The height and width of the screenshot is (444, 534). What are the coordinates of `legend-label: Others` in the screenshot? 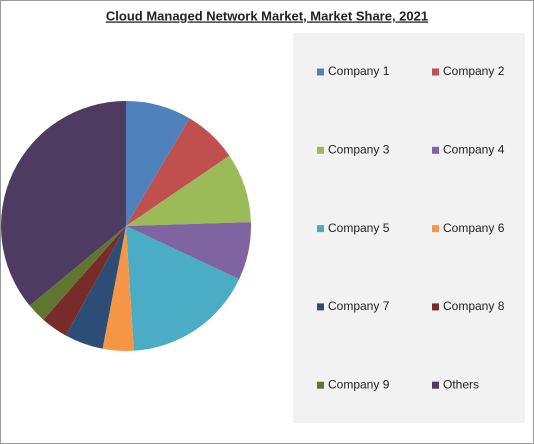 It's located at (461, 384).